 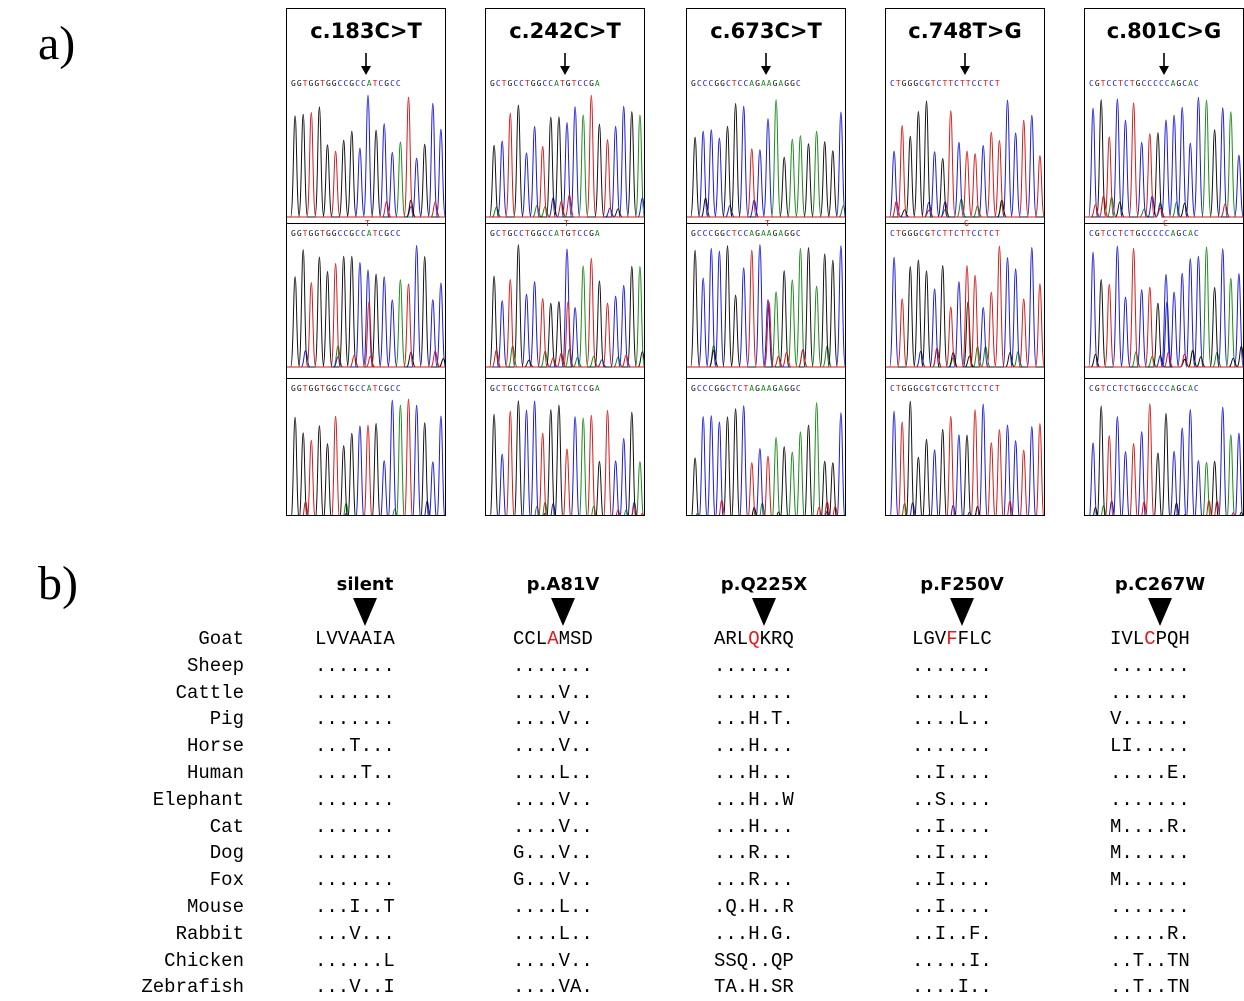 What do you see at coordinates (1150, 960) in the screenshot?
I see `alignment-row: ..T..TN` at bounding box center [1150, 960].